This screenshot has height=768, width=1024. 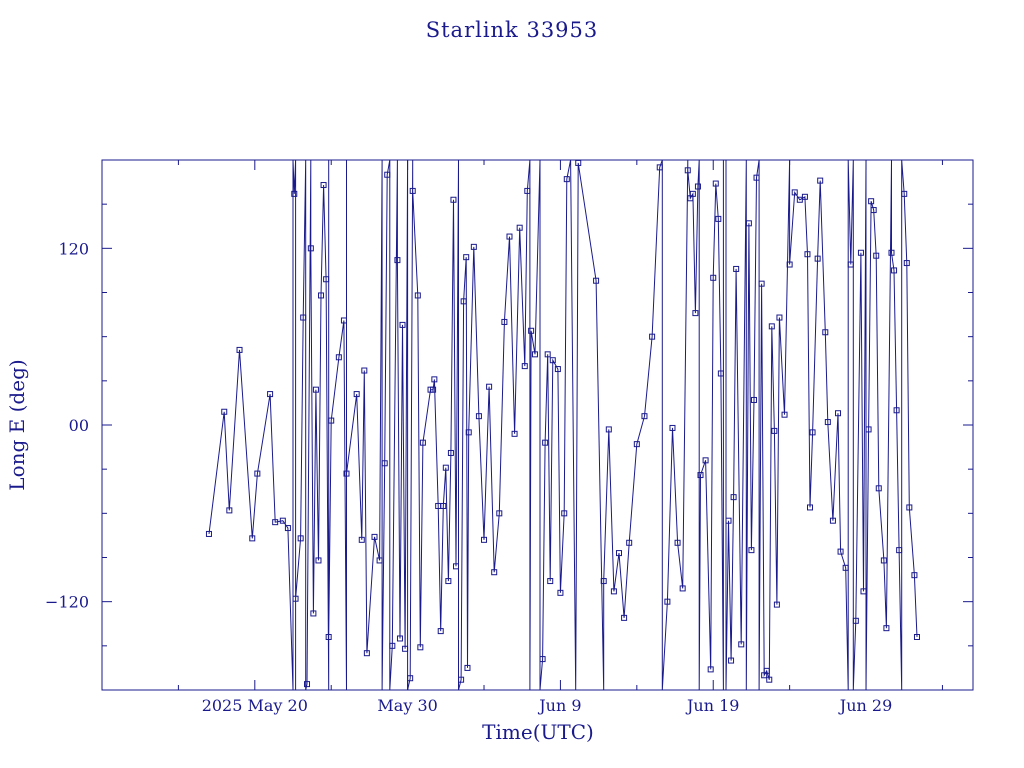 I want to click on y-tick-label: 00, so click(x=79, y=425).